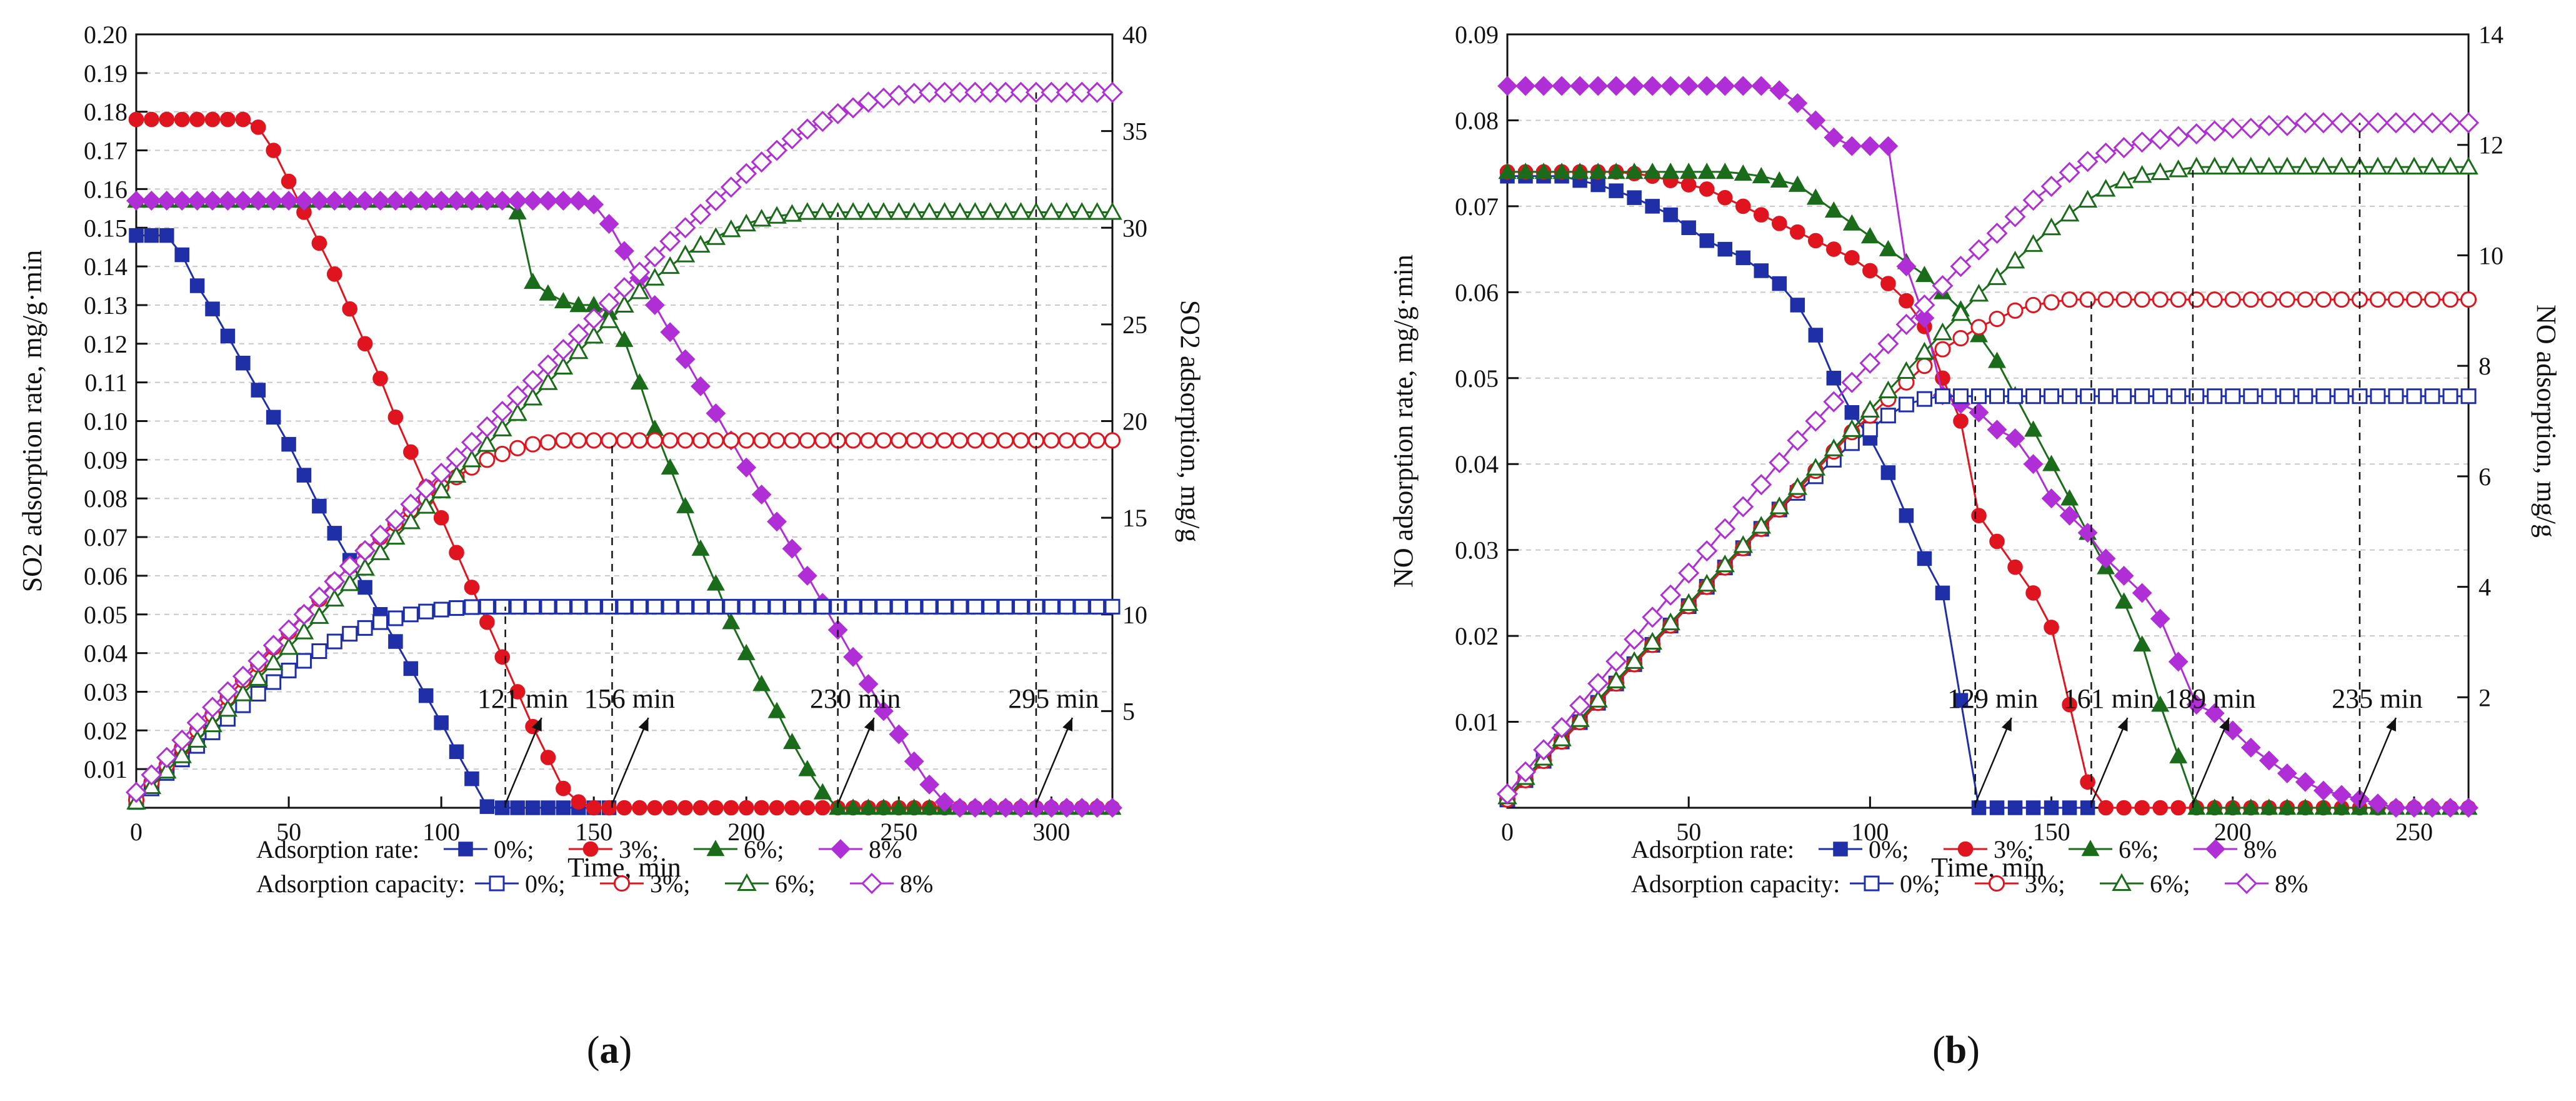 The height and width of the screenshot is (1101, 2576). What do you see at coordinates (2260, 849) in the screenshot?
I see `legend-label: 8%` at bounding box center [2260, 849].